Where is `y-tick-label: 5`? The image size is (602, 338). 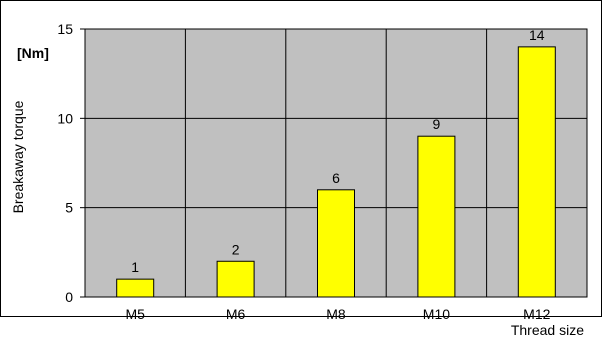 y-tick-label: 5 is located at coordinates (69, 208).